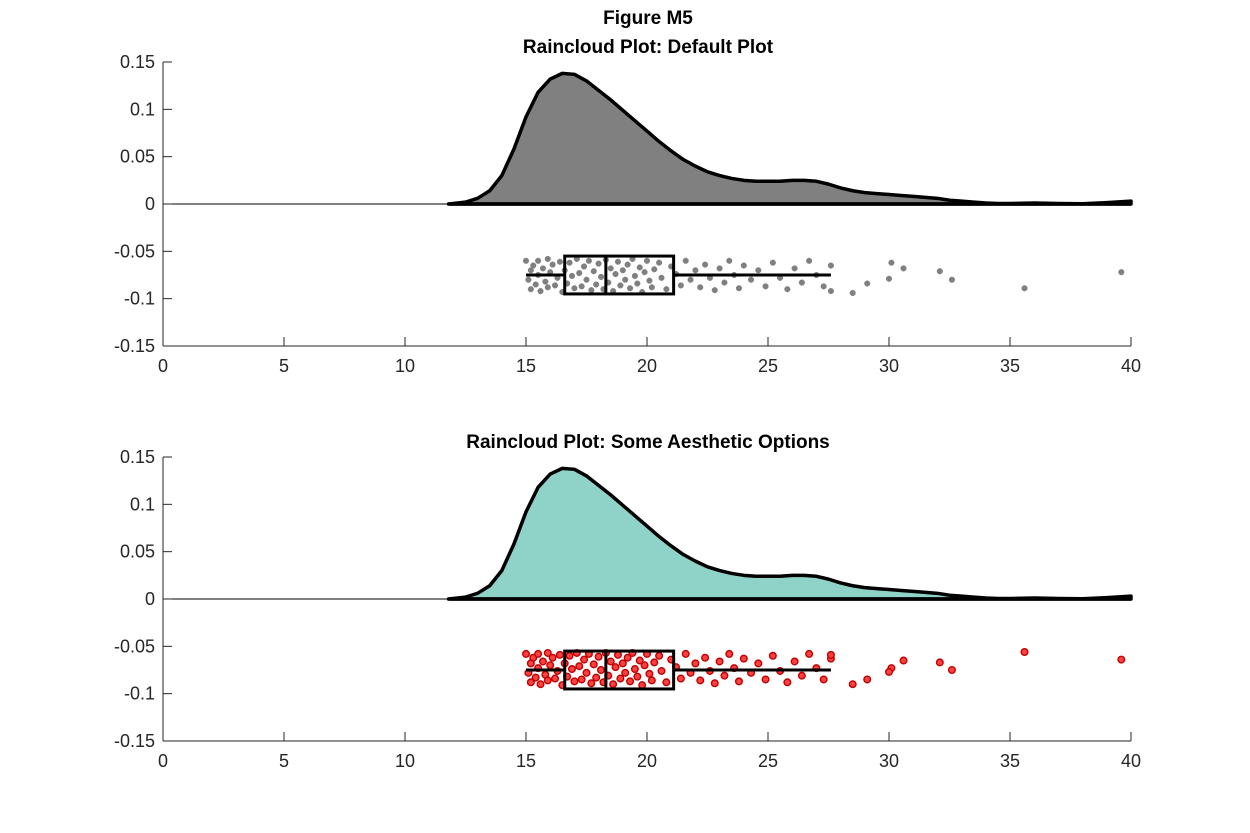 The height and width of the screenshot is (833, 1250). I want to click on x-tick-label: 5, so click(284, 366).